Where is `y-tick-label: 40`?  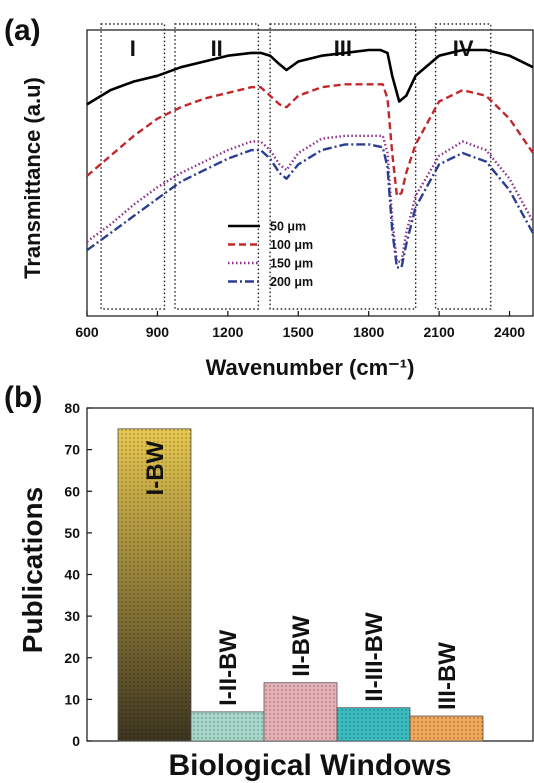
y-tick-label: 40 is located at coordinates (72, 575).